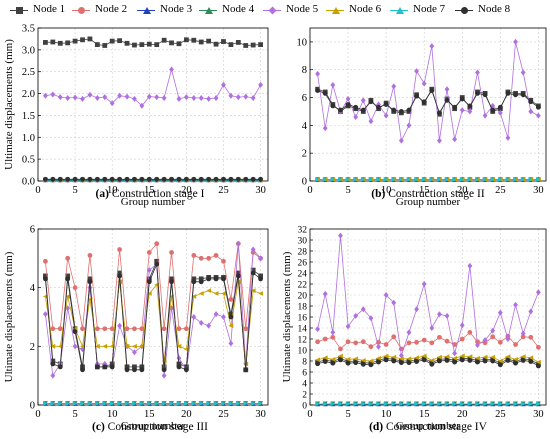  What do you see at coordinates (365, 9) in the screenshot?
I see `legend-label: Node 6` at bounding box center [365, 9].